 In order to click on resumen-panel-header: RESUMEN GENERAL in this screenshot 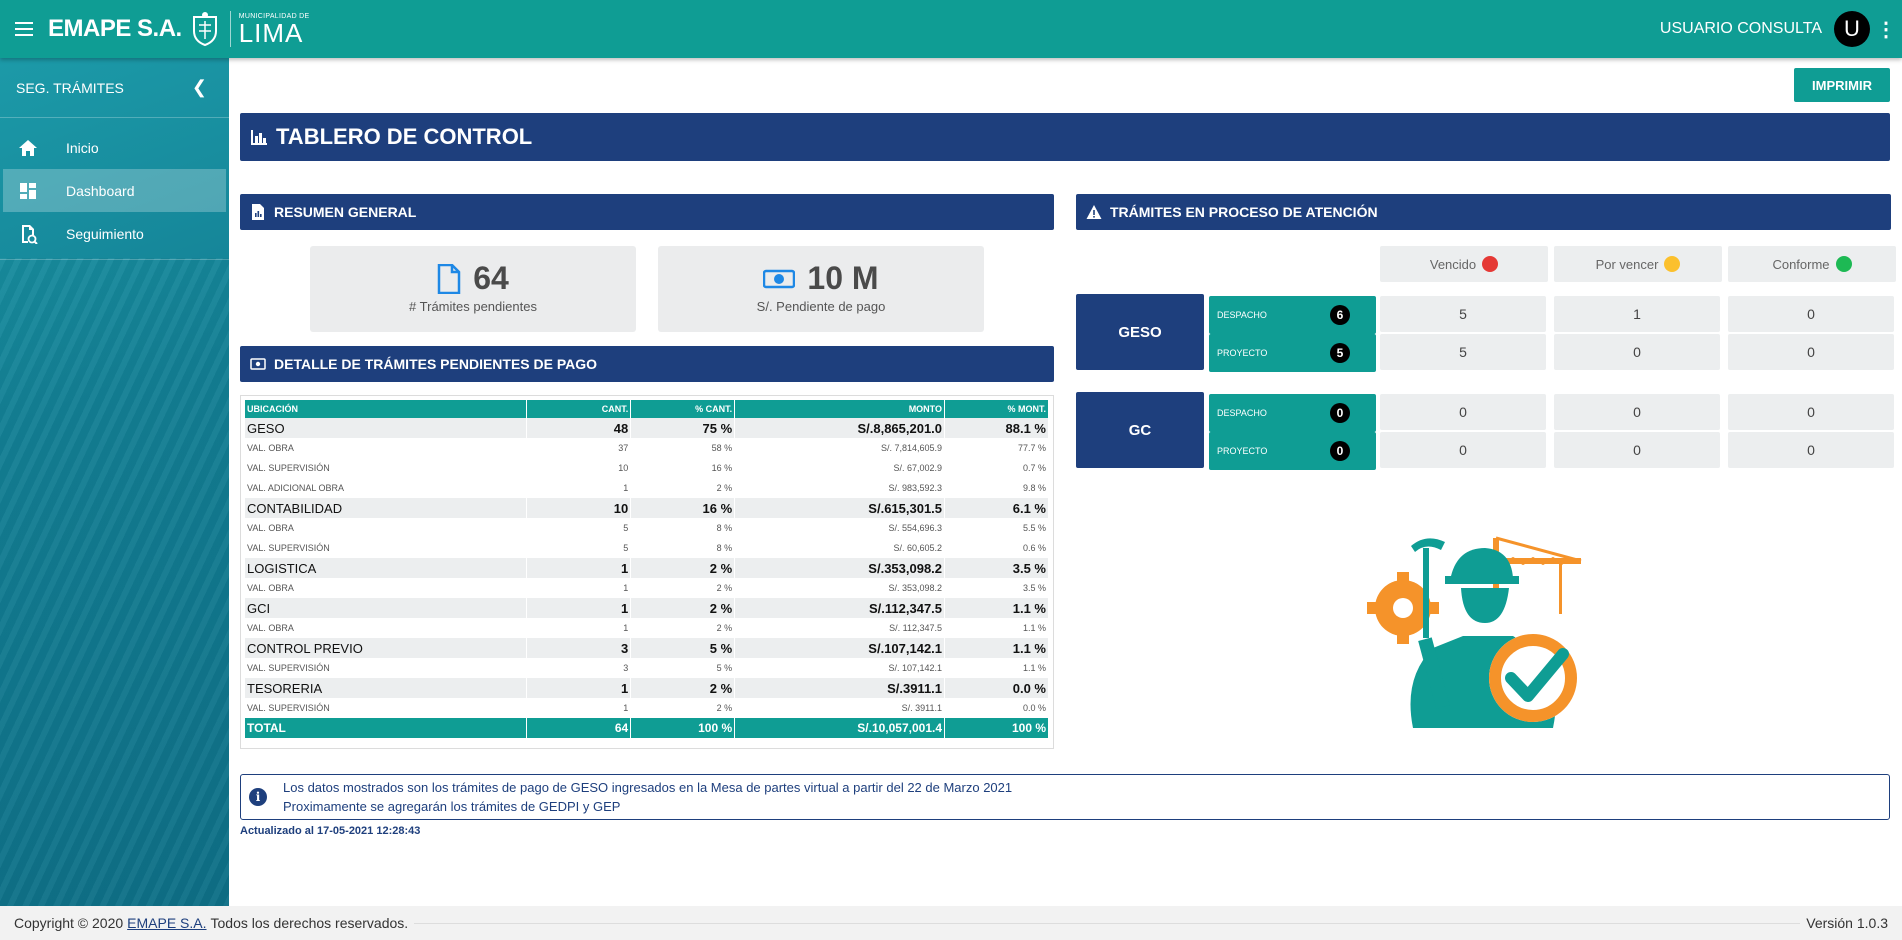, I will do `click(647, 212)`.